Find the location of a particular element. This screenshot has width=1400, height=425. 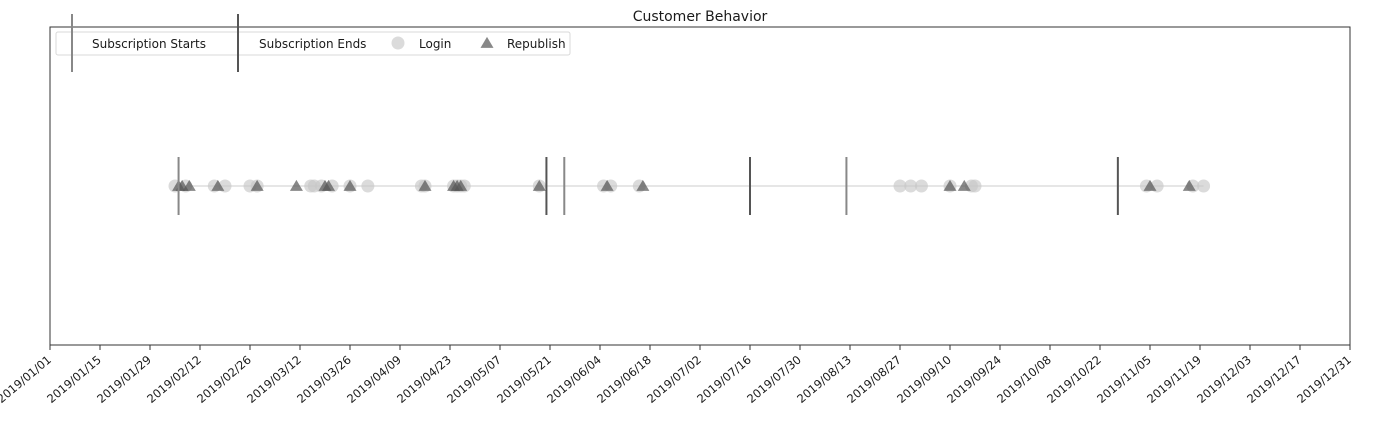

legend-label-subscription-ends: Subscription Ends is located at coordinates (312, 44).